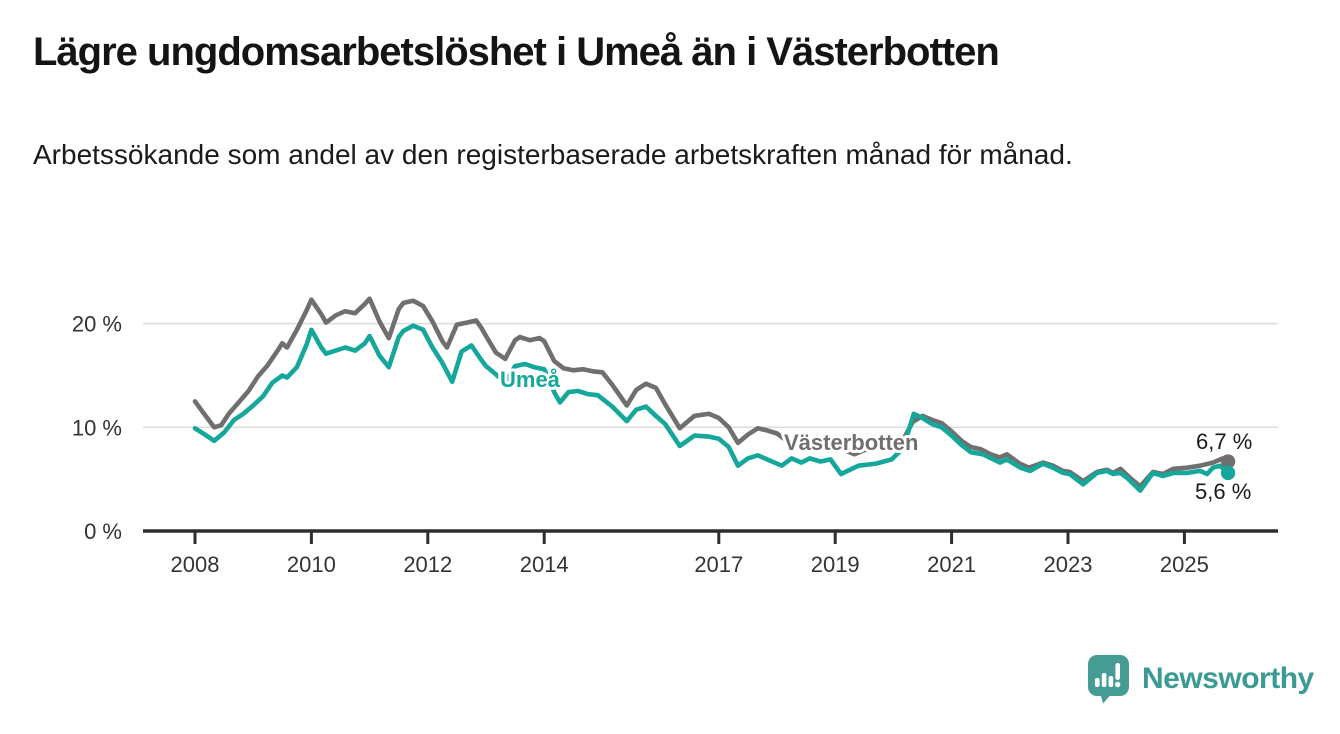 The image size is (1340, 734). Describe the element at coordinates (1068, 564) in the screenshot. I see `x-axis-tick-label: 2023` at that location.